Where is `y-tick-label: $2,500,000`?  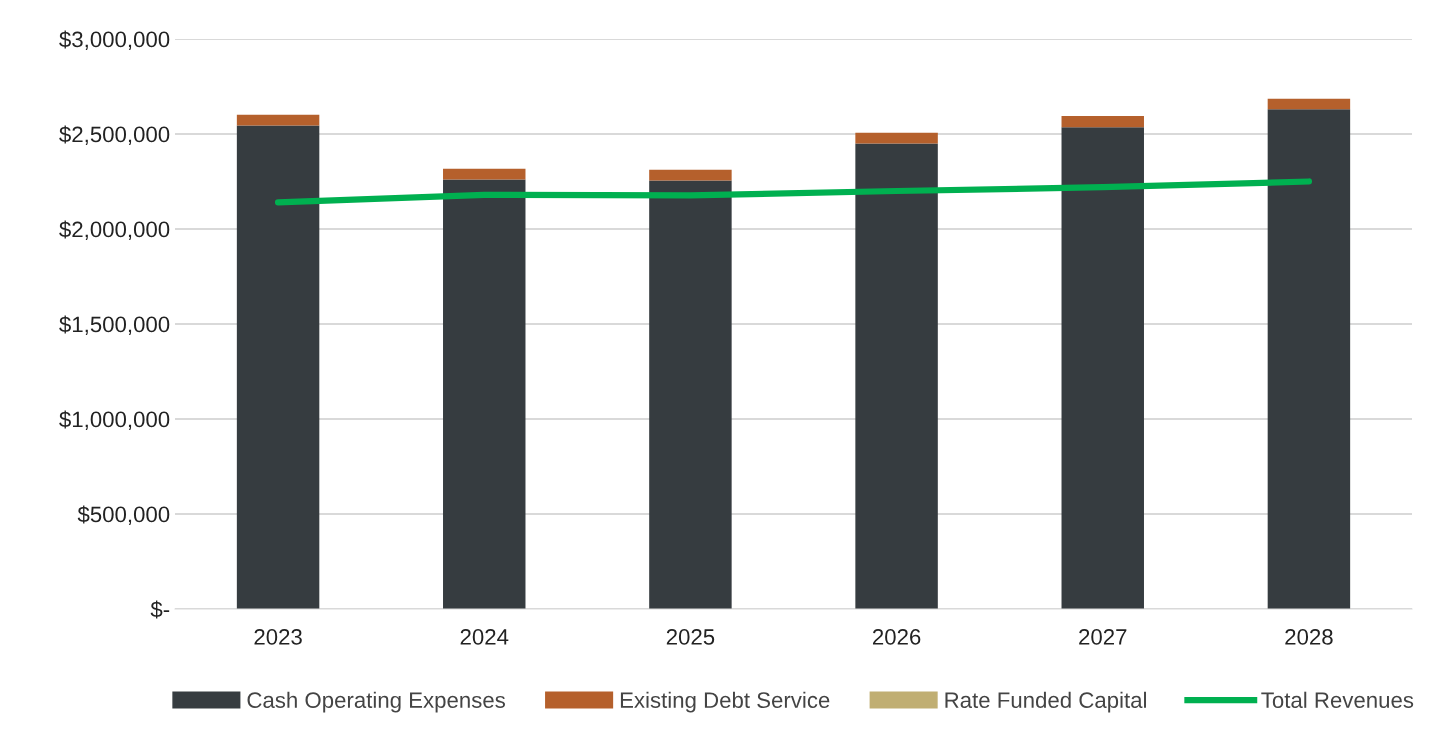
y-tick-label: $2,500,000 is located at coordinates (114, 135).